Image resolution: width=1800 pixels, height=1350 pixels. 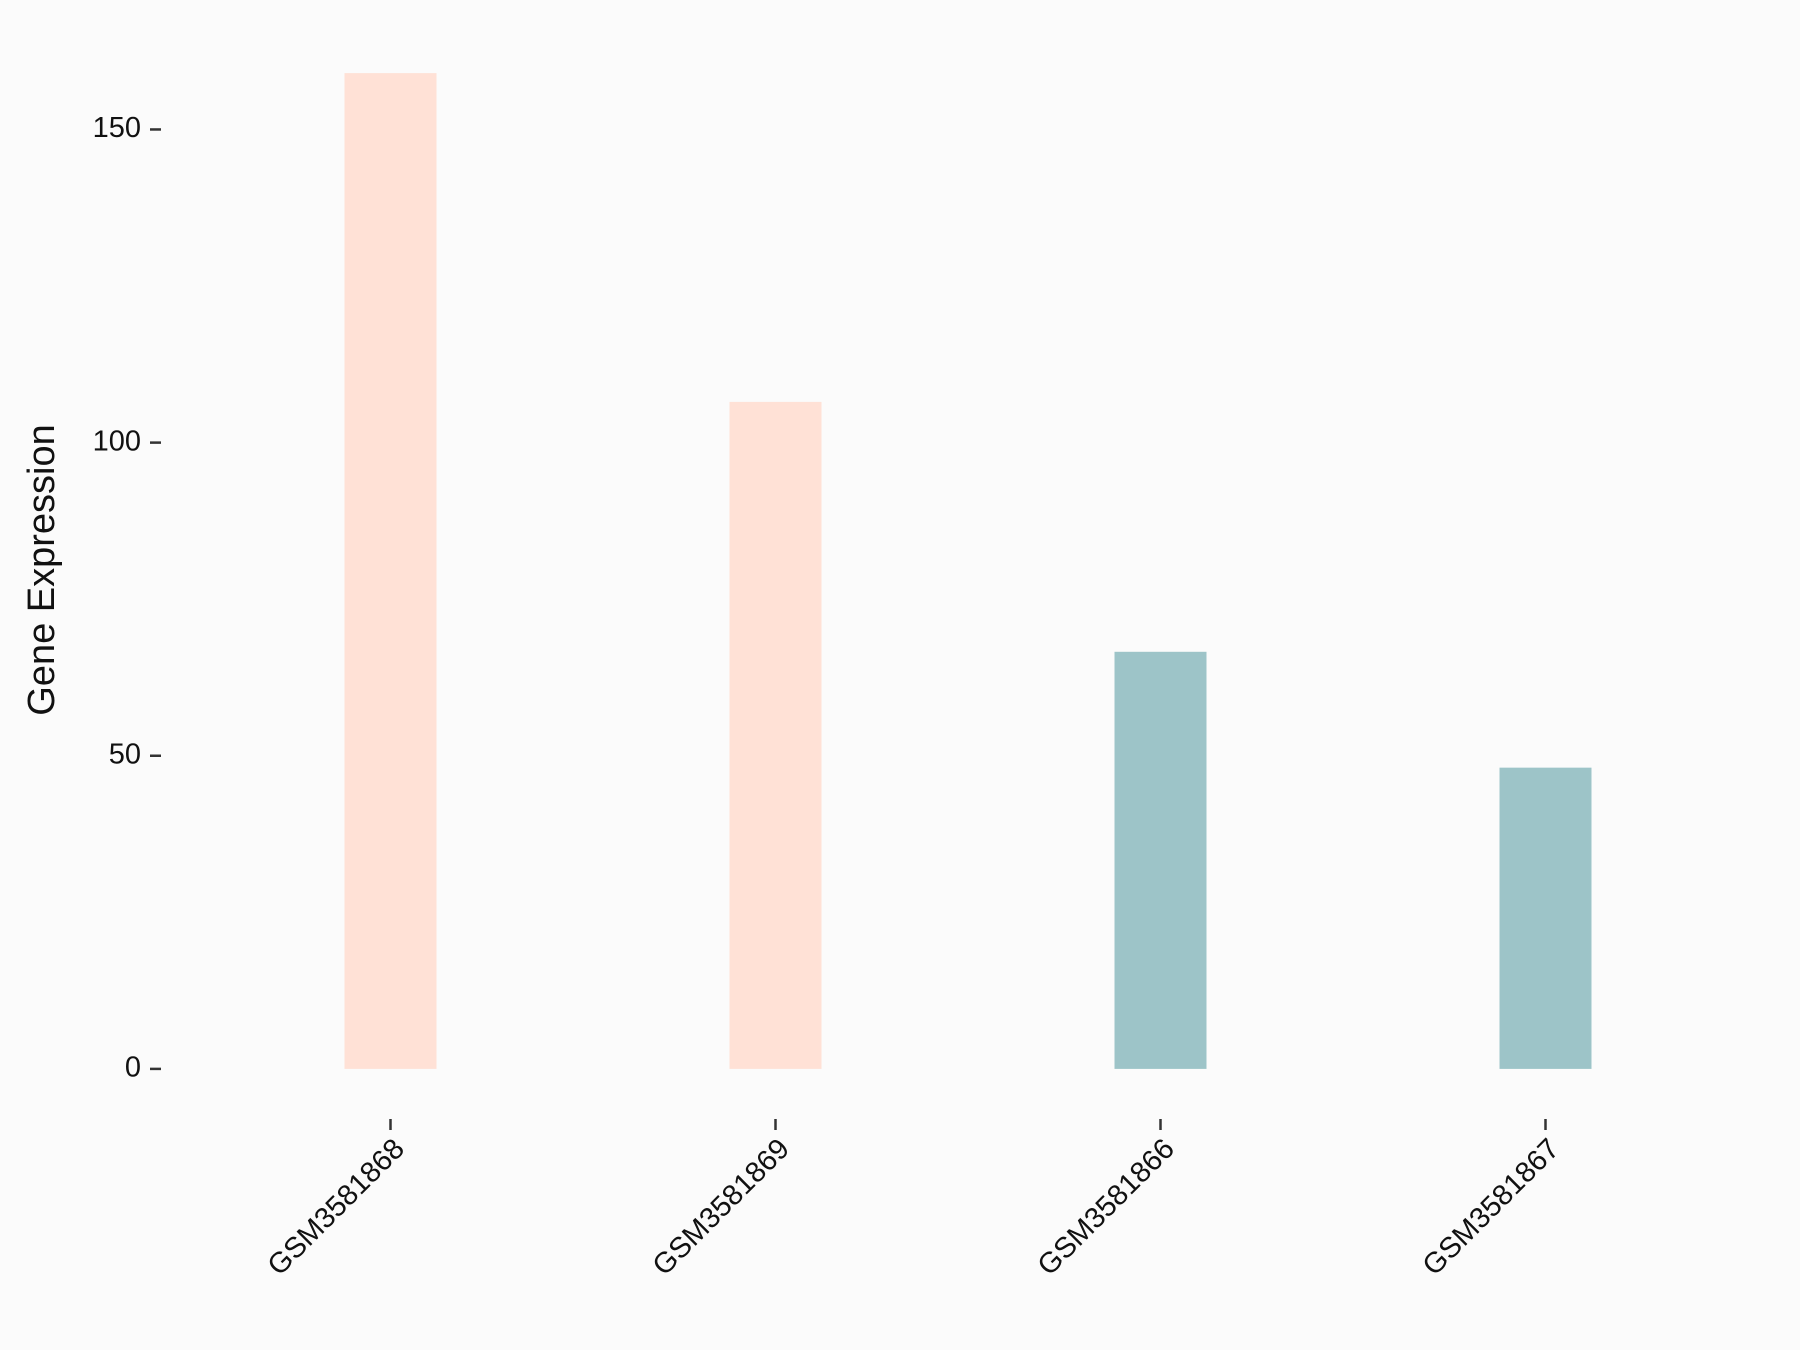 What do you see at coordinates (125, 754) in the screenshot?
I see `y-tick-label: 50` at bounding box center [125, 754].